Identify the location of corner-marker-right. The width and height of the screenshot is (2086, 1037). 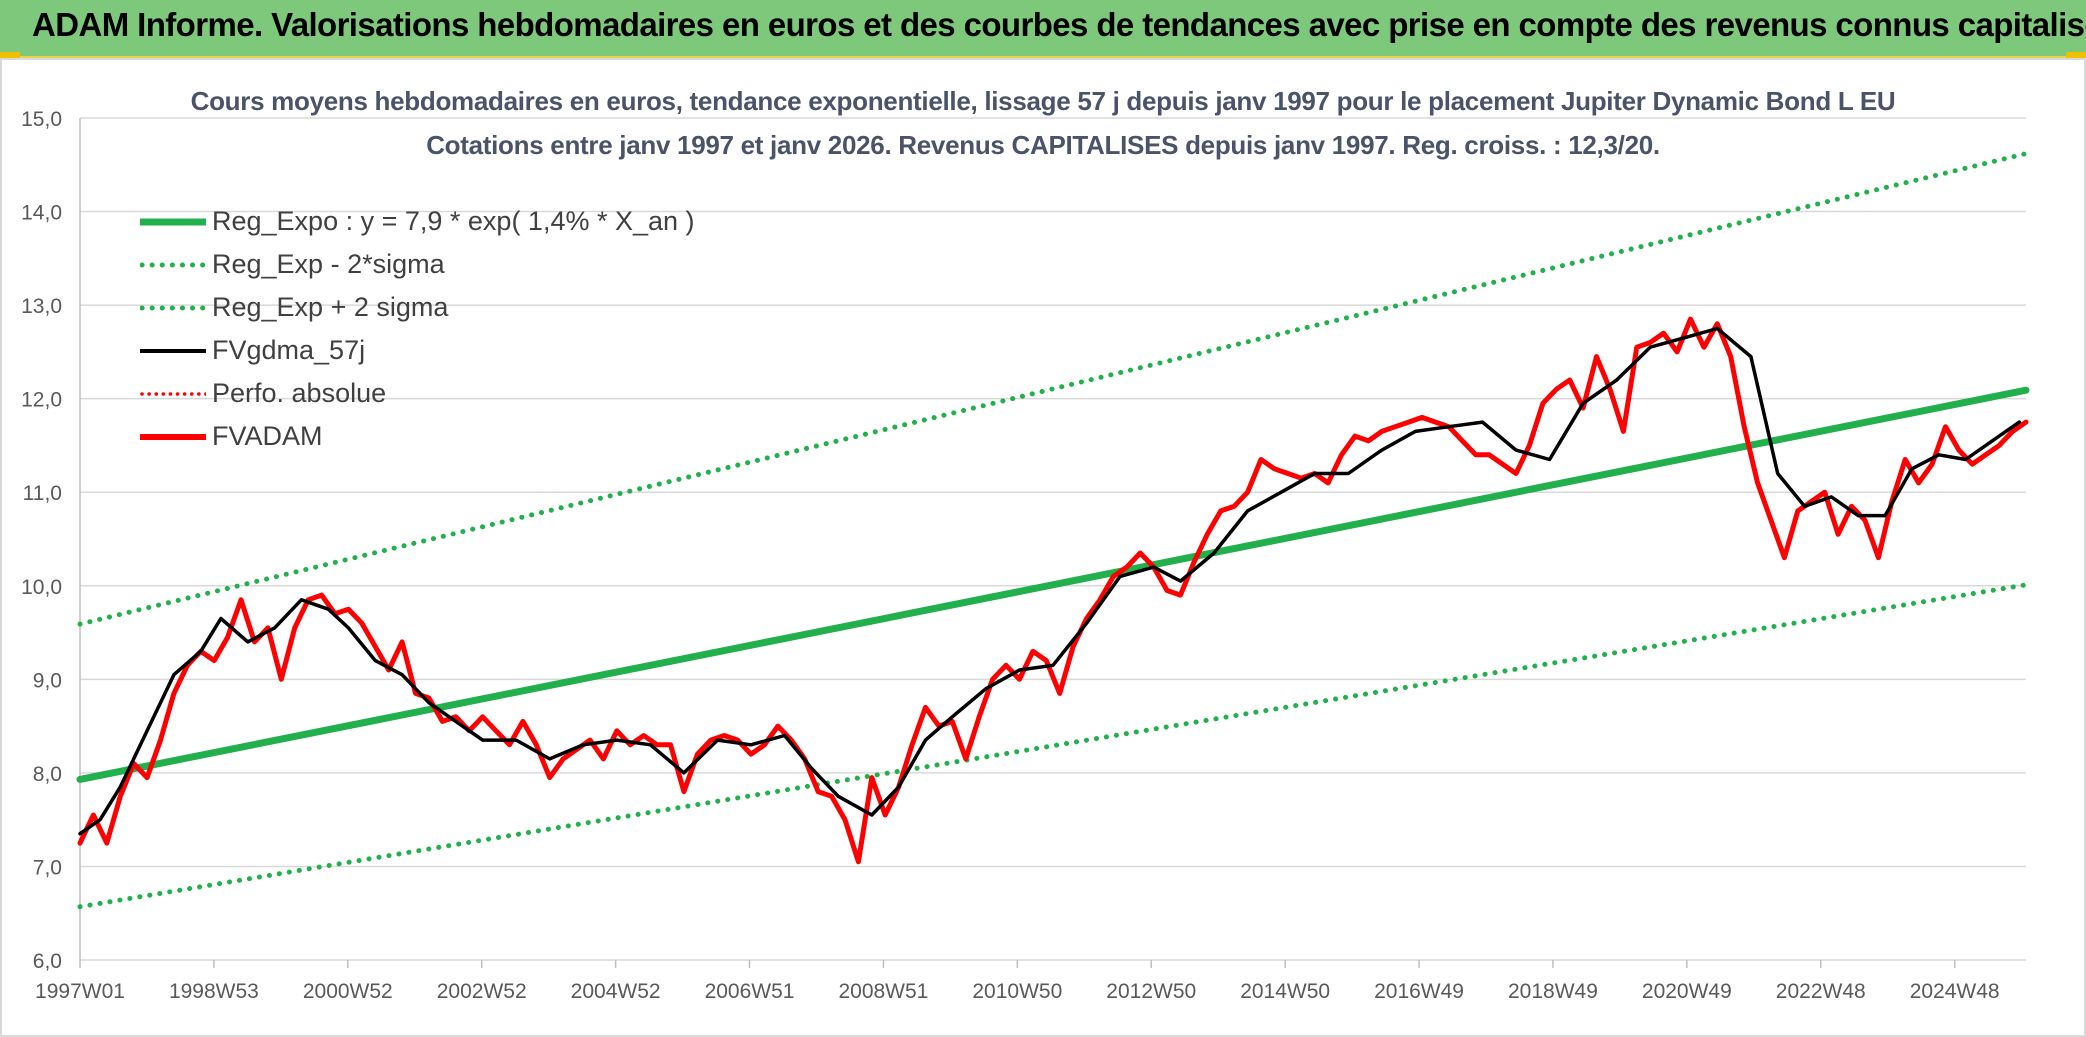
(2076, 55).